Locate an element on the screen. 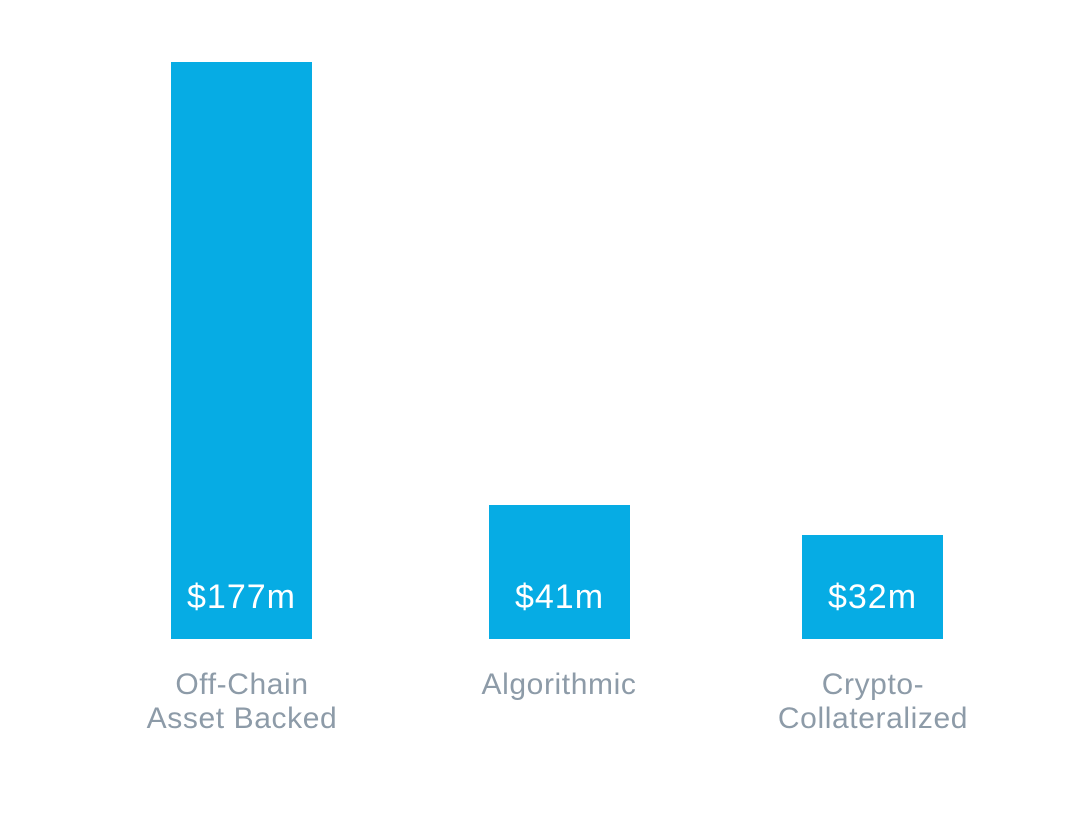 The image size is (1080, 819). category-label-crypto-collateralized: Crypto- Collateralized is located at coordinates (873, 701).